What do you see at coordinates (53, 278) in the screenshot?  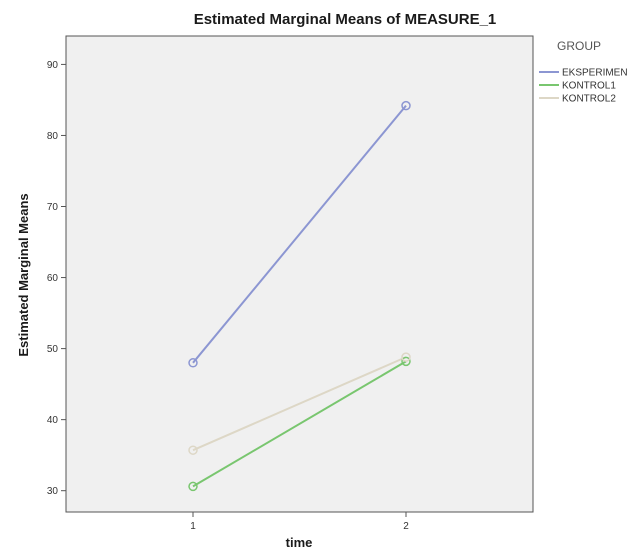 I see `y-tick-label: 60` at bounding box center [53, 278].